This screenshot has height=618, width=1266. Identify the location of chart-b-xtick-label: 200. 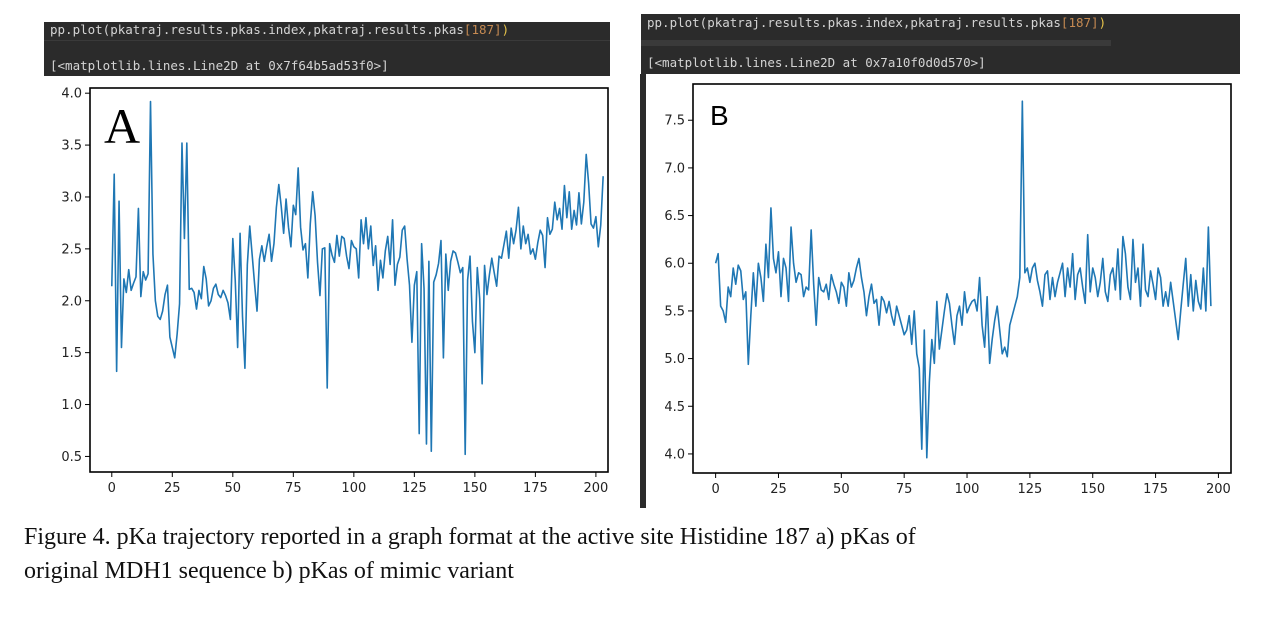
(1218, 489).